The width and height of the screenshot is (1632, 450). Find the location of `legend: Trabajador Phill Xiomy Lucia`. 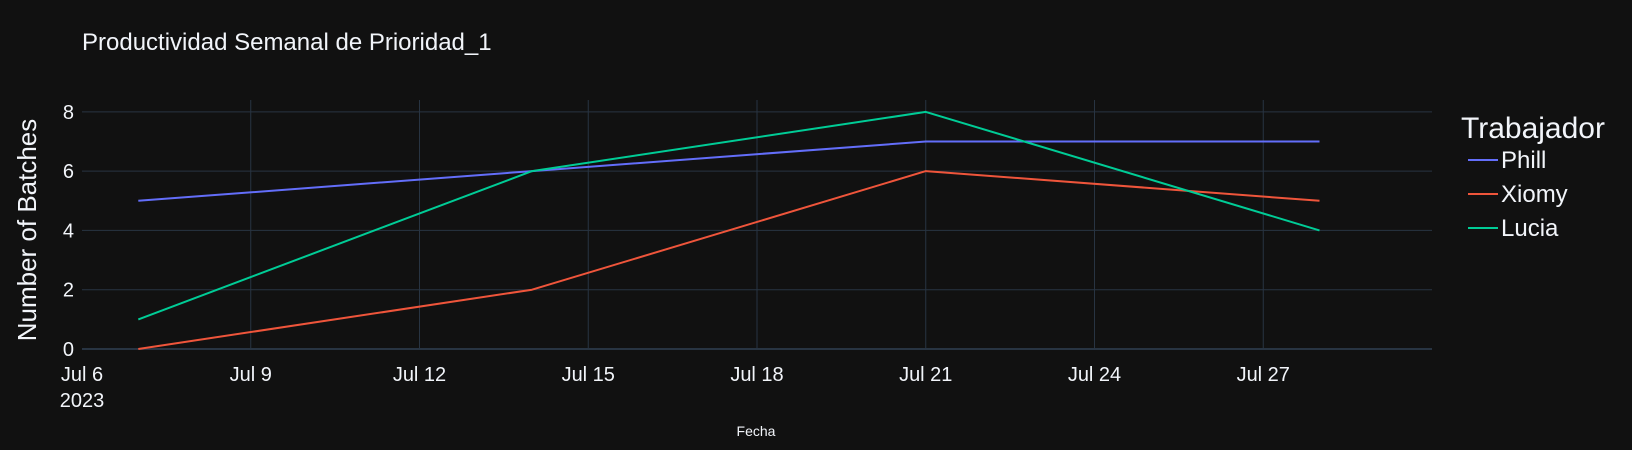

legend: Trabajador Phill Xiomy Lucia is located at coordinates (1533, 177).